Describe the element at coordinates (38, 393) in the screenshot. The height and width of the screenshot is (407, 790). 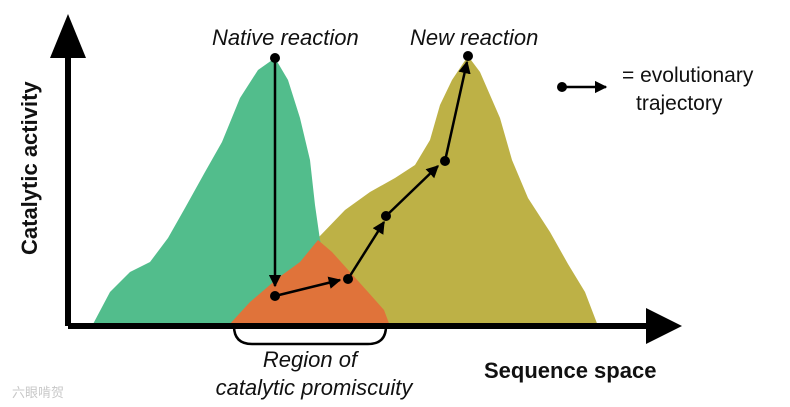
I see `watermark: 六眼啃贺` at that location.